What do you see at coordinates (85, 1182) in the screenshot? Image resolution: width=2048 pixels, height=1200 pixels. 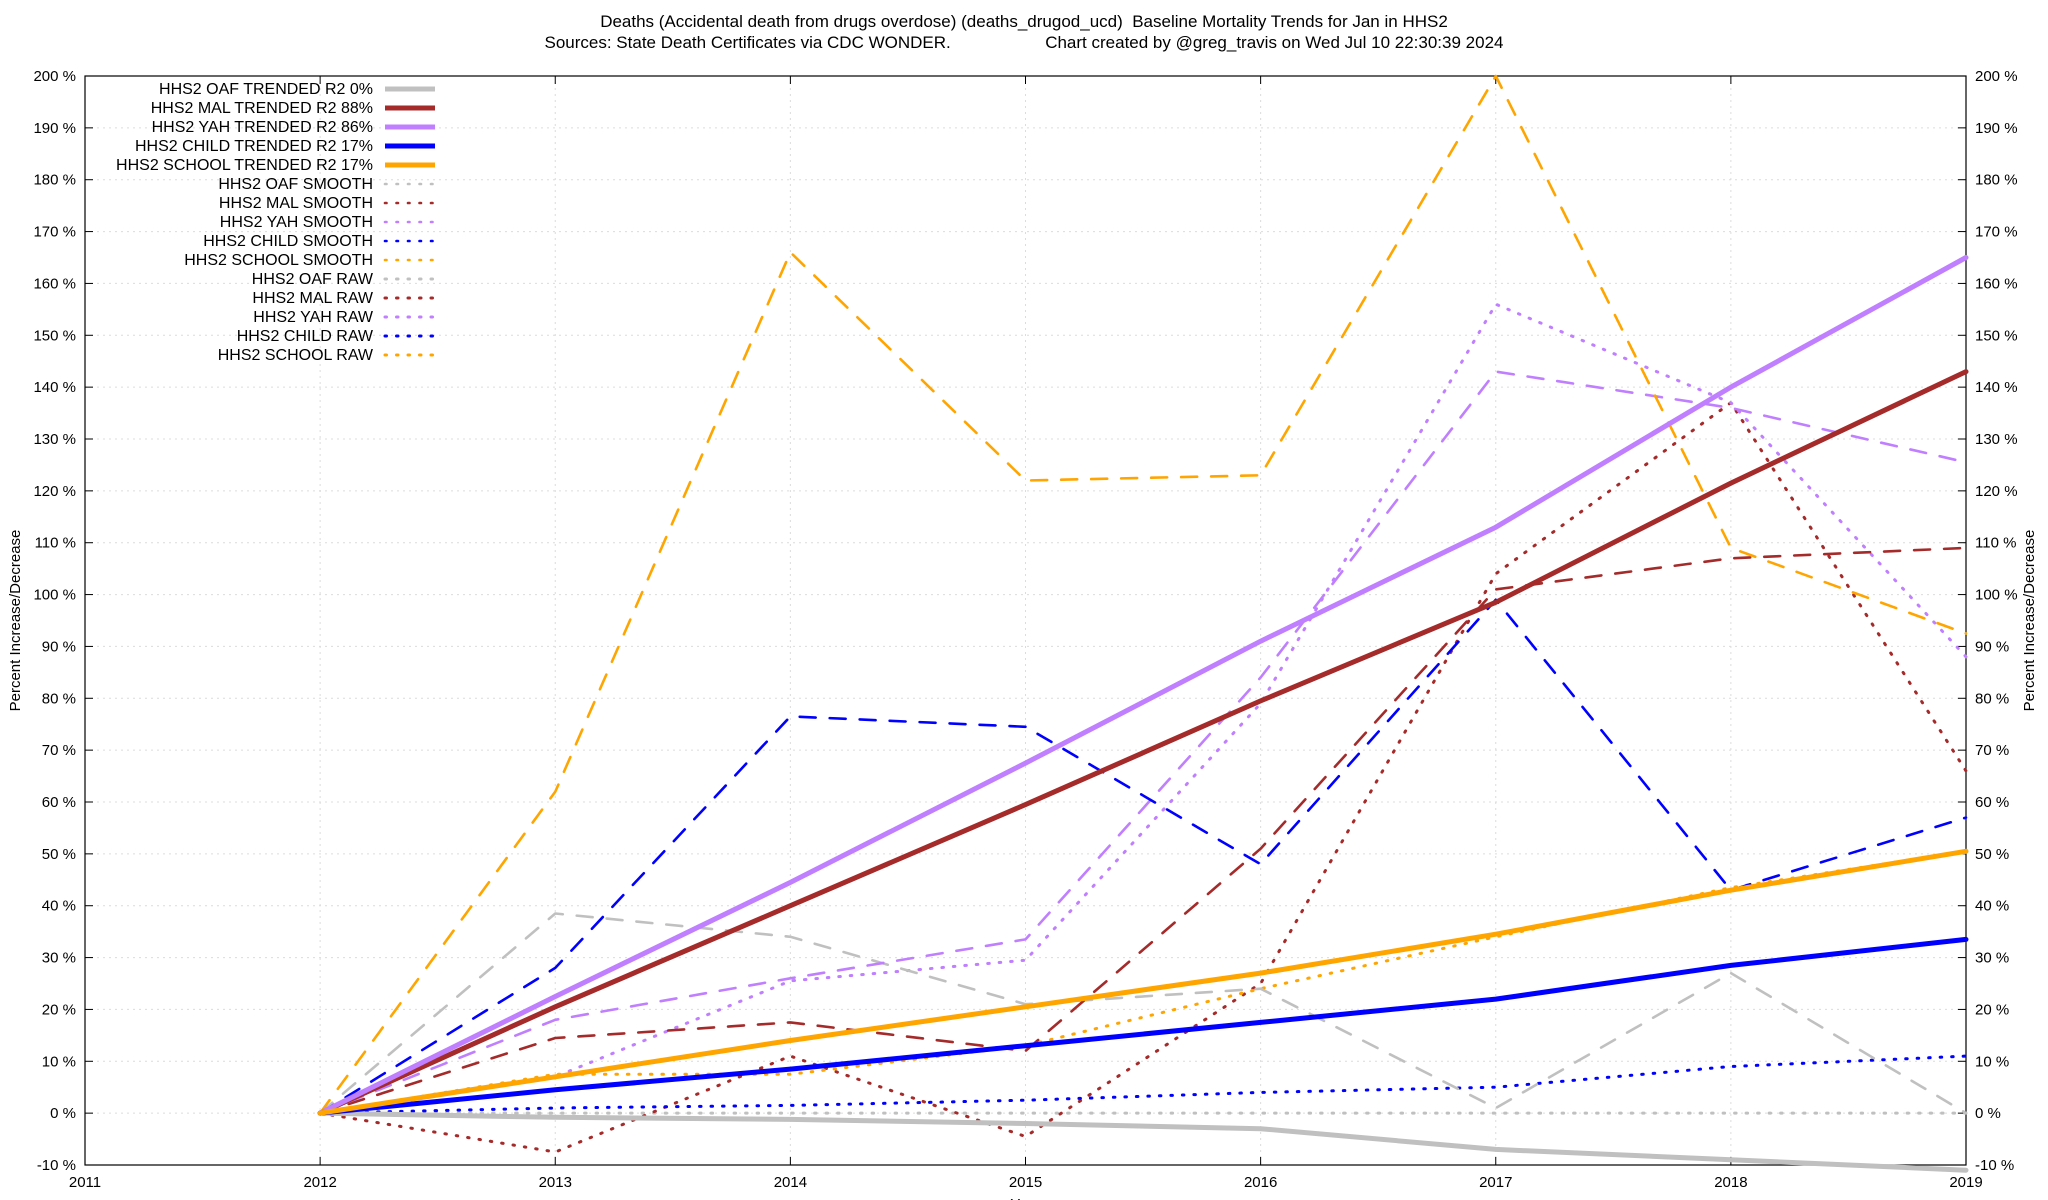 I see `x-tick-label: 2011` at bounding box center [85, 1182].